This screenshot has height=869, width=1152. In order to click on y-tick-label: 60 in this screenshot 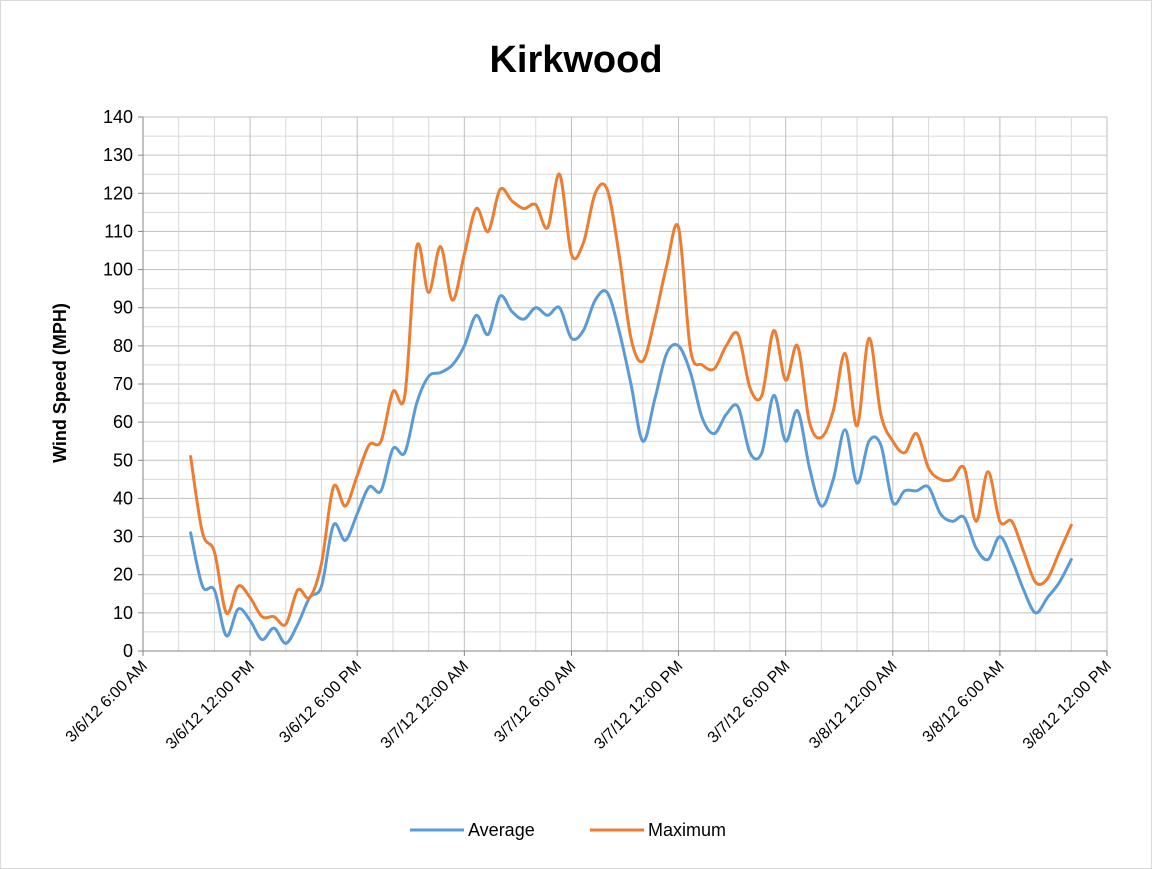, I will do `click(123, 422)`.